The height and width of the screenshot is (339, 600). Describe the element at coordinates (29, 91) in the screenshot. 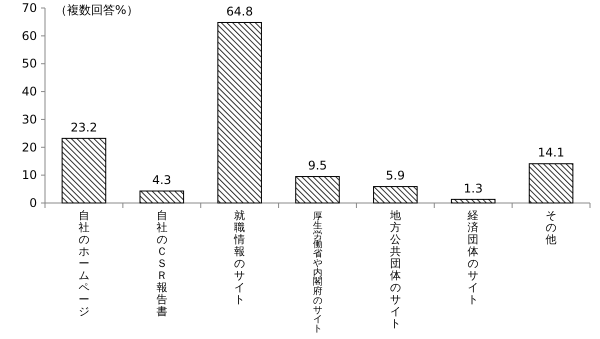

I see `y-tick-label: 40` at that location.